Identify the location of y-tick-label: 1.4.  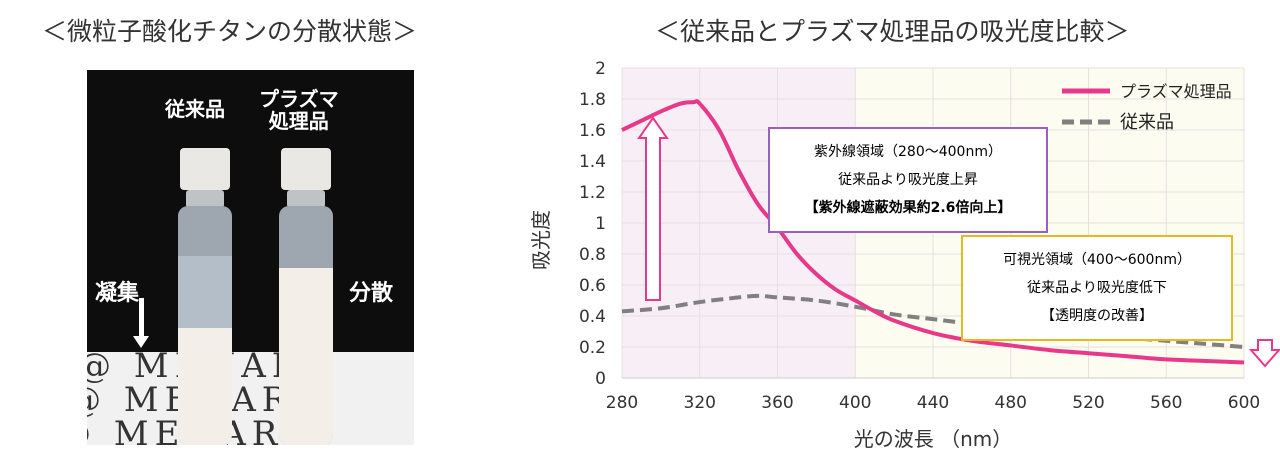
(592, 162).